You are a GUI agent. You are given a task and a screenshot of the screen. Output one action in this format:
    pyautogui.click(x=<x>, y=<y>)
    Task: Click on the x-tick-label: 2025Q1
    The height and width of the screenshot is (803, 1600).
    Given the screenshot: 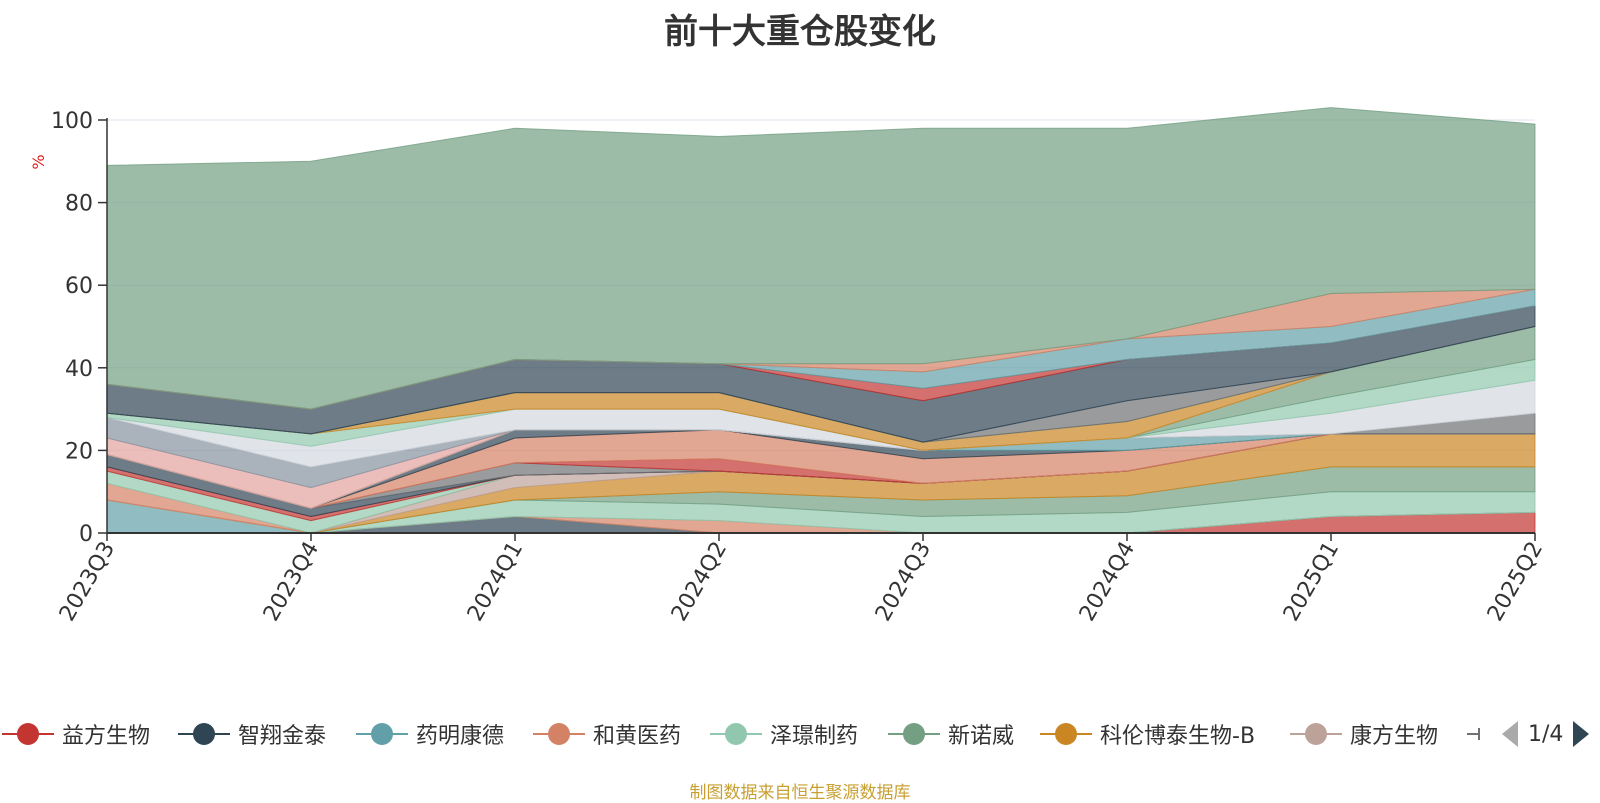 What is the action you would take?
    pyautogui.click(x=1311, y=582)
    